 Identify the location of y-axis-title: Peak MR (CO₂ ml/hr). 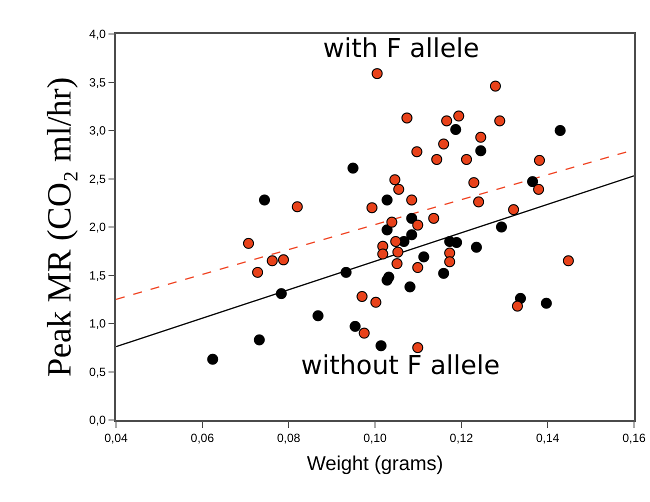
(59, 227).